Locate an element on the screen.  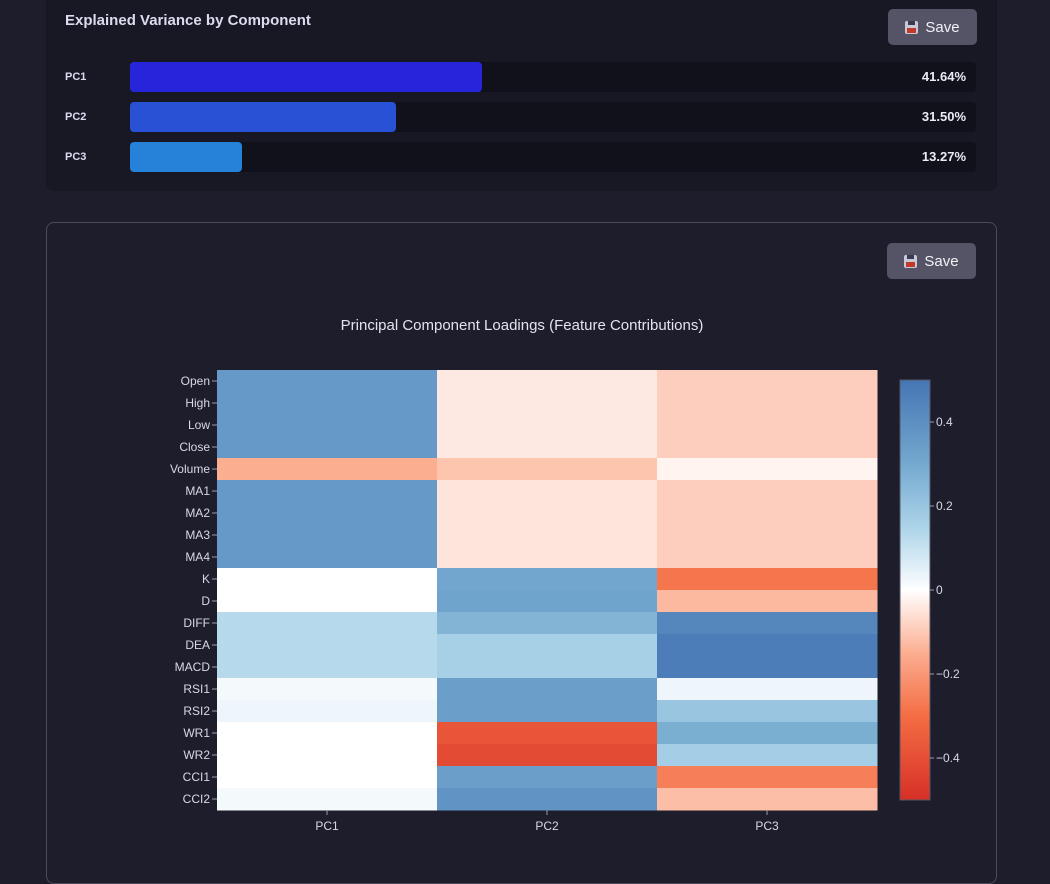
variance-label: PC3 is located at coordinates (76, 157).